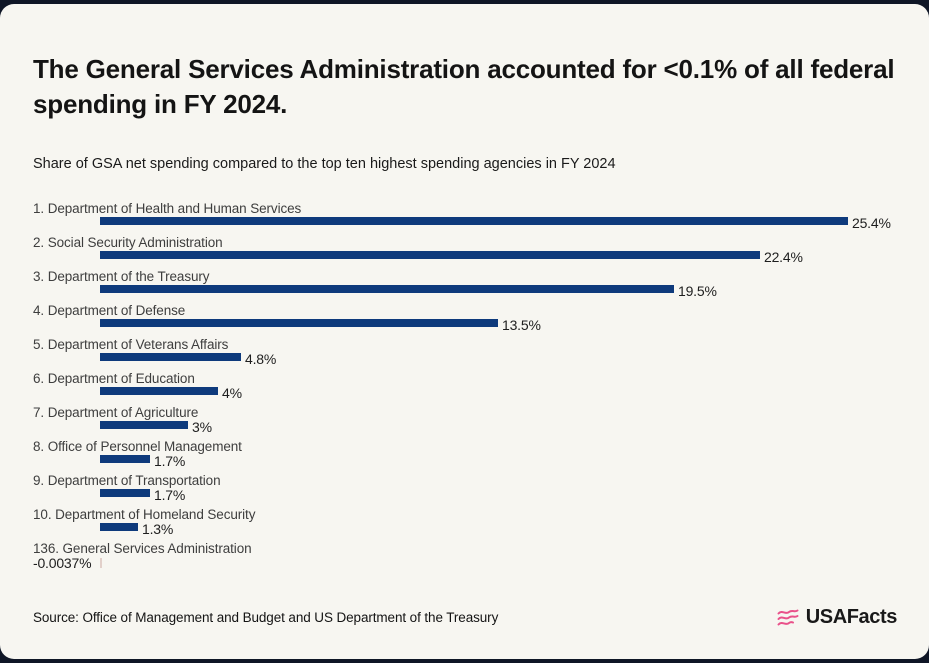 This screenshot has width=929, height=663. What do you see at coordinates (114, 378) in the screenshot?
I see `bar-label: 6. Department of Education` at bounding box center [114, 378].